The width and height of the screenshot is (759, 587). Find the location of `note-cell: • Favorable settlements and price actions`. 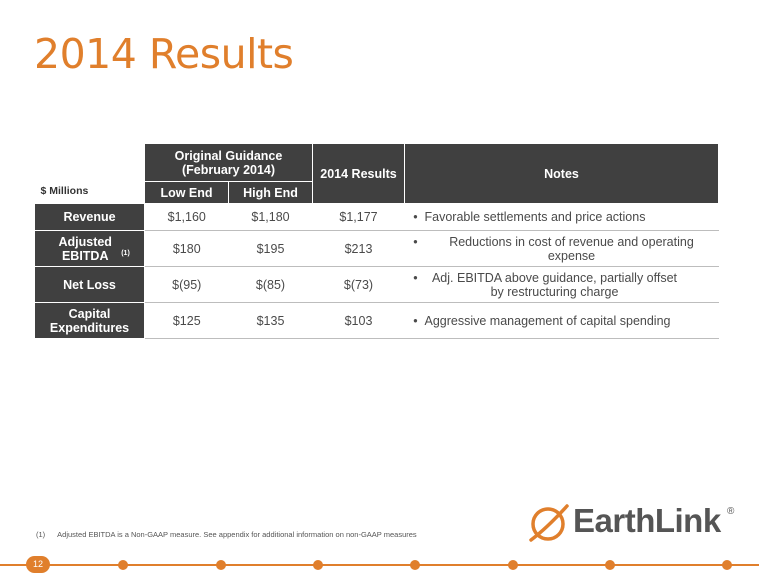

note-cell: • Favorable settlements and price actions is located at coordinates (561, 217).